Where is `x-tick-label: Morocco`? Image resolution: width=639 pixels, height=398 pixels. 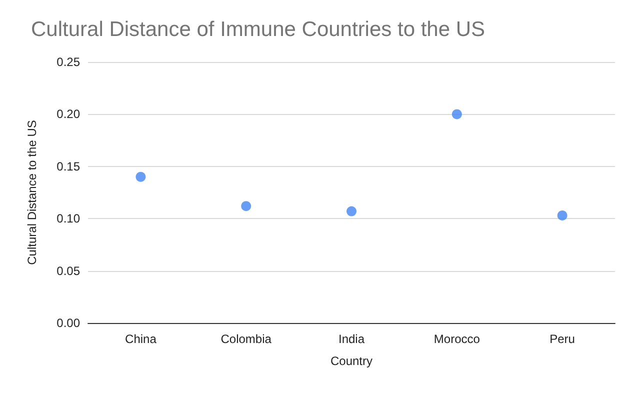
x-tick-label: Morocco is located at coordinates (457, 339).